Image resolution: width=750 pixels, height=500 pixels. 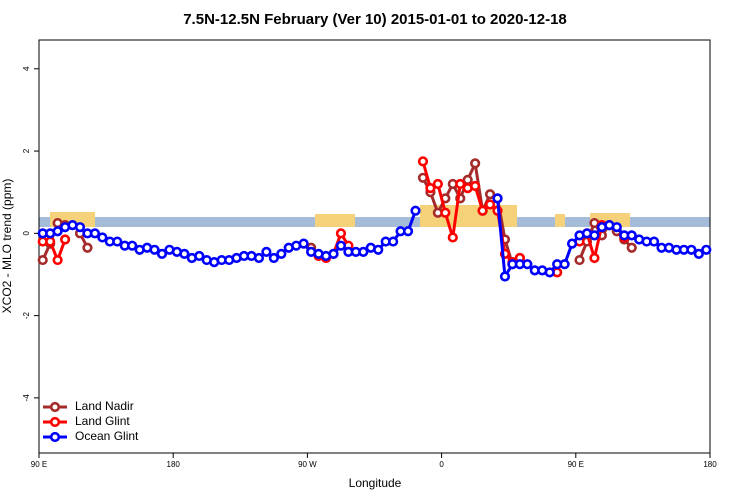 What do you see at coordinates (374, 222) in the screenshot?
I see `ocean-band` at bounding box center [374, 222].